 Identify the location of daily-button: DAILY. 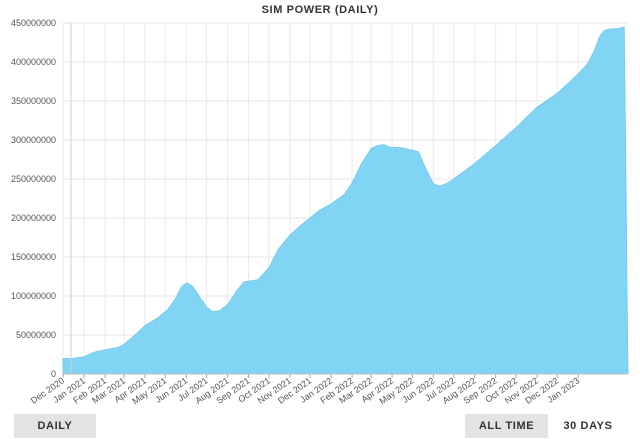
(55, 426).